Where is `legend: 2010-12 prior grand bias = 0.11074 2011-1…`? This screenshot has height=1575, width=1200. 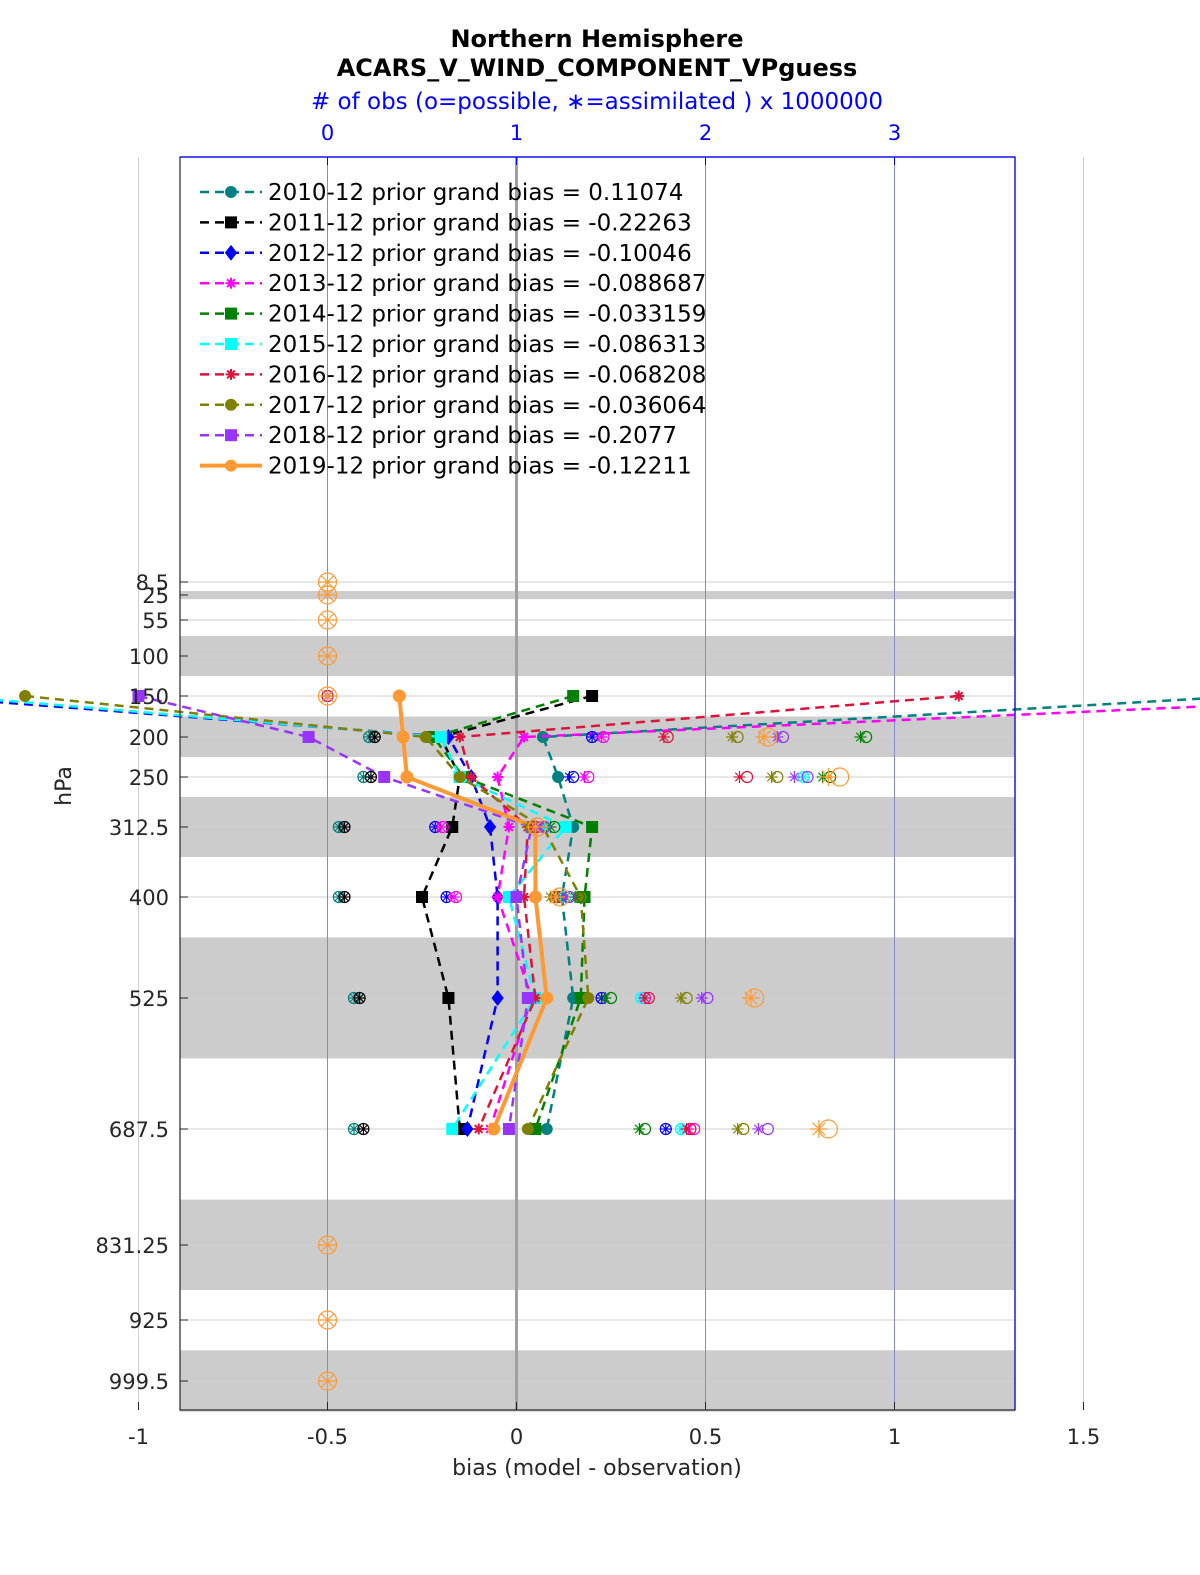
legend: 2010-12 prior grand bias = 0.11074 2011-1… is located at coordinates (453, 330).